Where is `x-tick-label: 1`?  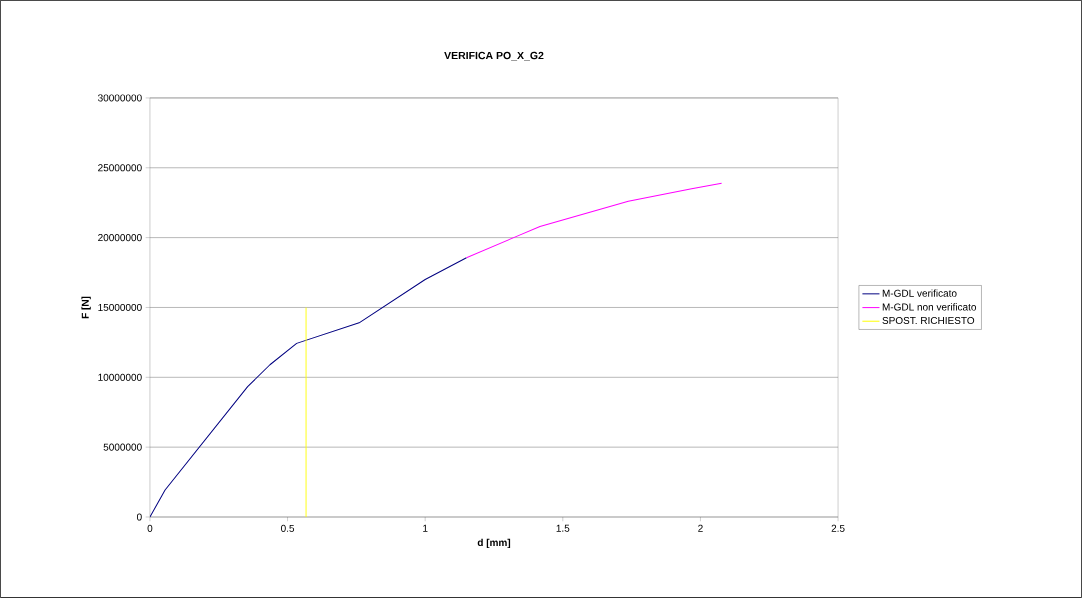 x-tick-label: 1 is located at coordinates (425, 528).